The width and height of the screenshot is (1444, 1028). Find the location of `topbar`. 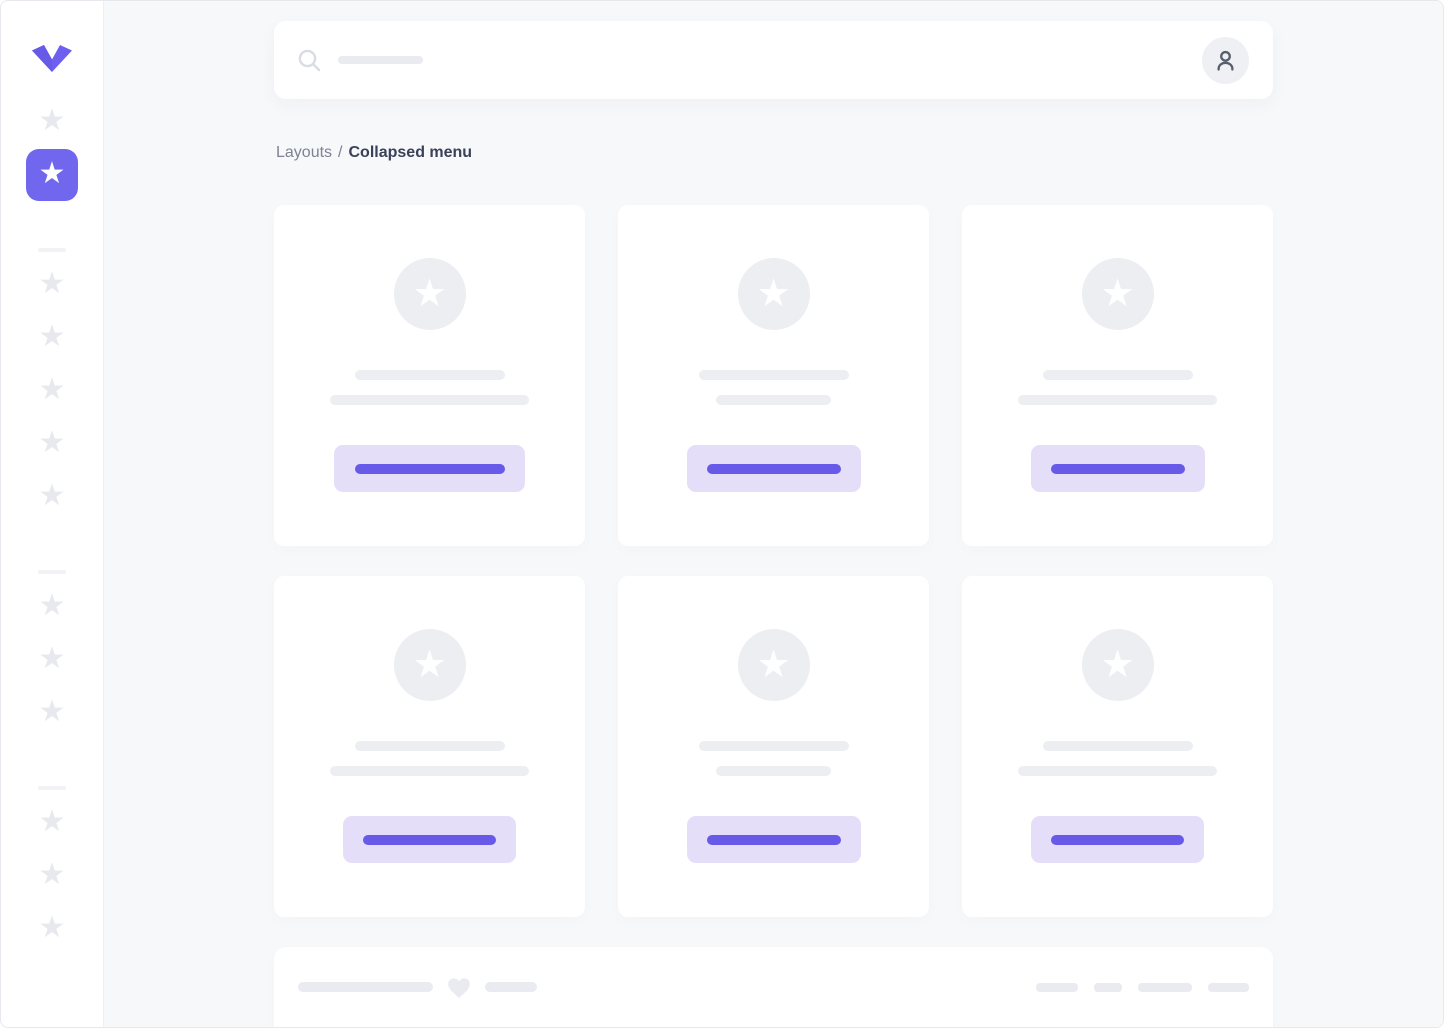

topbar is located at coordinates (773, 60).